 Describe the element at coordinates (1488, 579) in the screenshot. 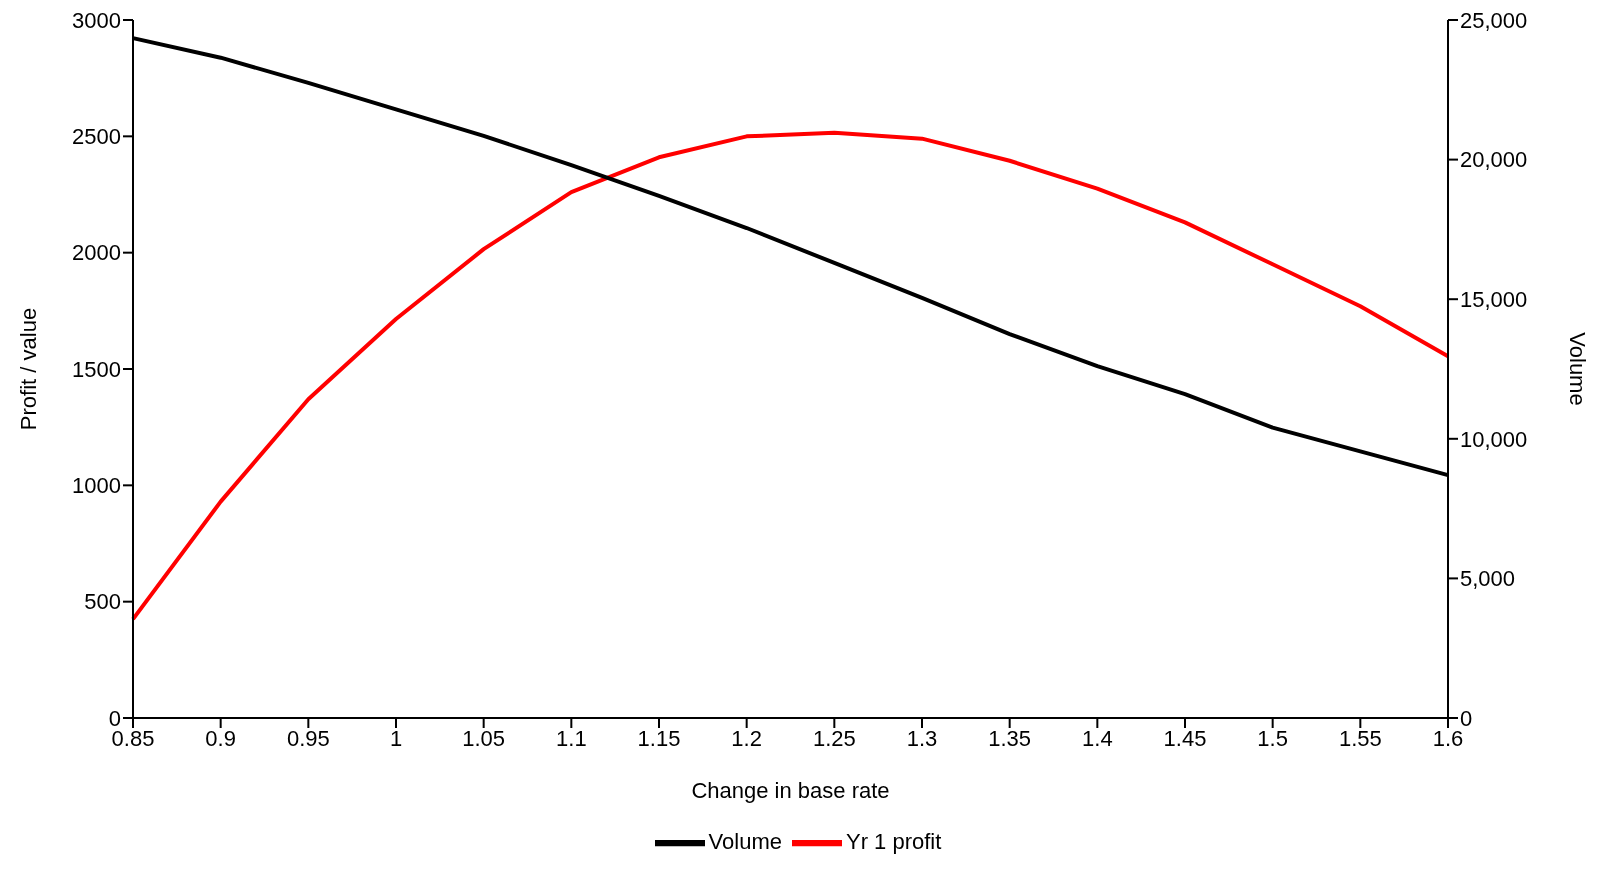

I see `y2-tick-label: 5,000` at that location.